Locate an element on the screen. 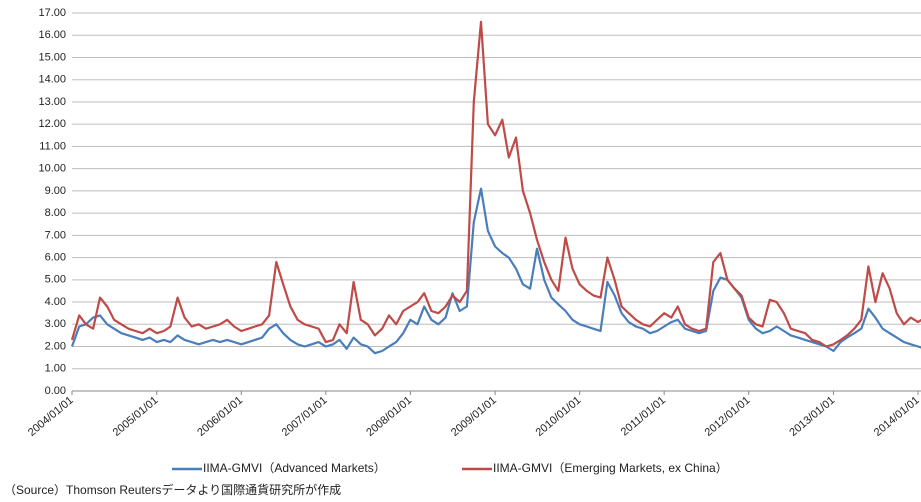  x-tick-label: 2012/01/01 is located at coordinates (728, 416).